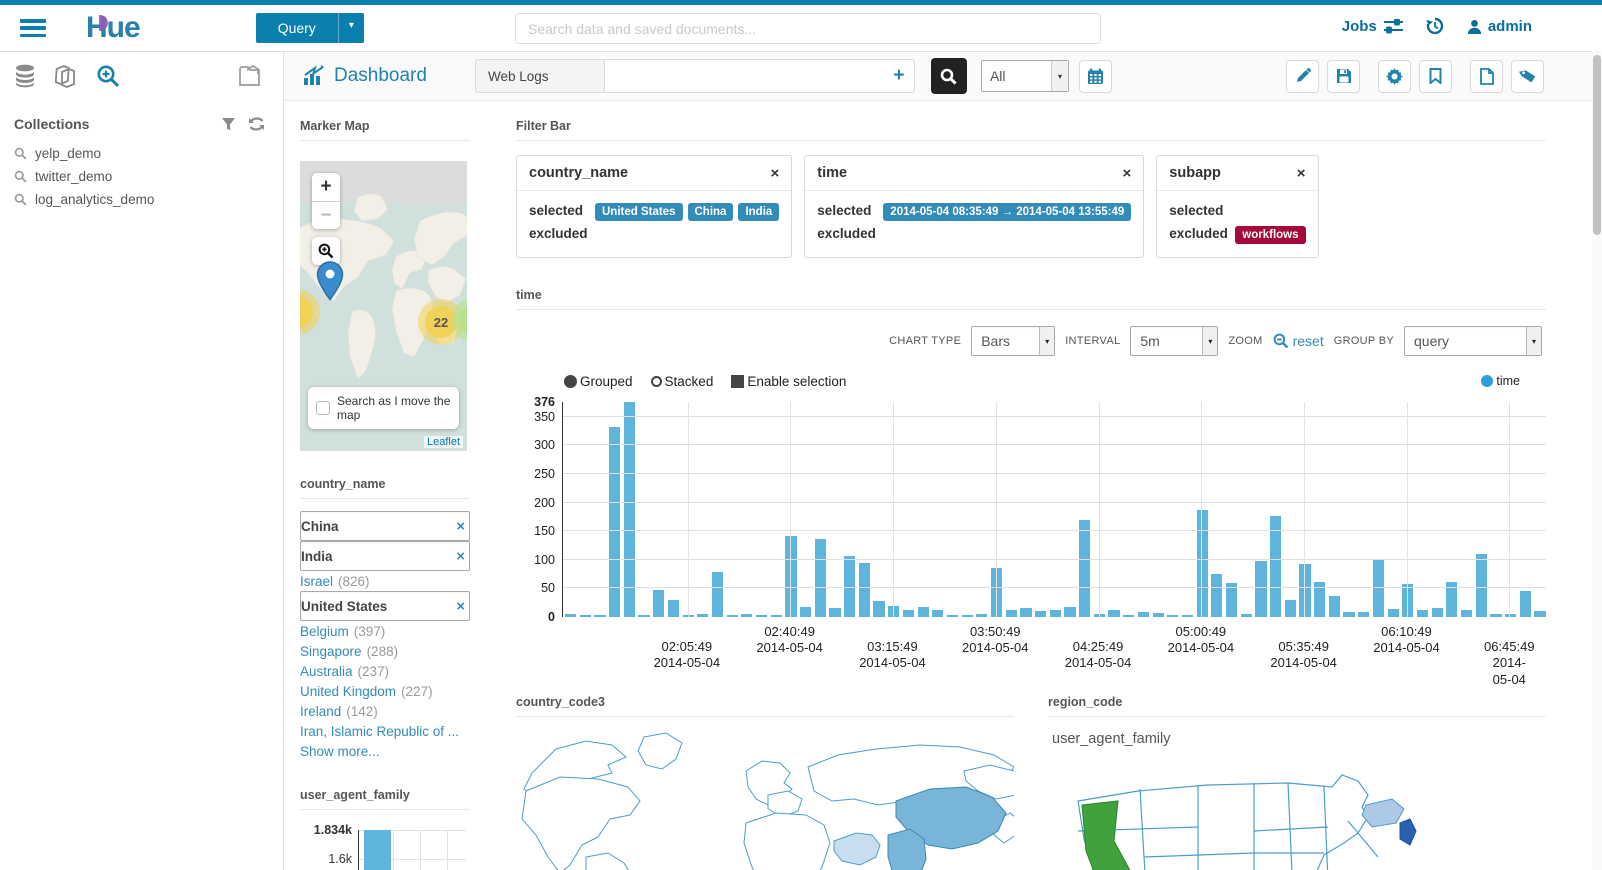 Image resolution: width=1602 pixels, height=870 pixels. What do you see at coordinates (1024, 76) in the screenshot?
I see `scope-select: All ▾` at bounding box center [1024, 76].